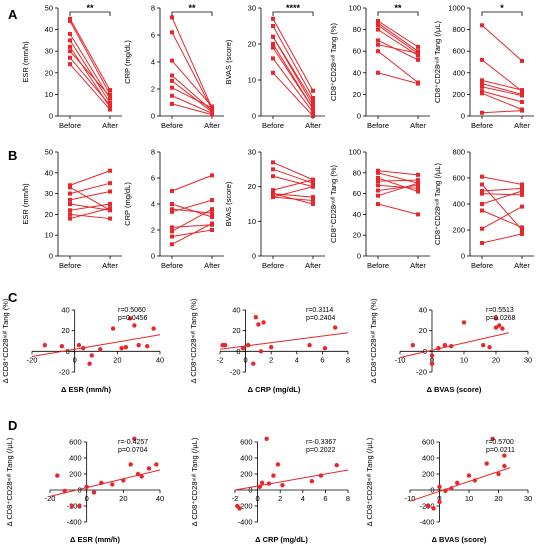  What do you see at coordinates (12, 155) in the screenshot?
I see `panel-label-b: B` at bounding box center [12, 155].